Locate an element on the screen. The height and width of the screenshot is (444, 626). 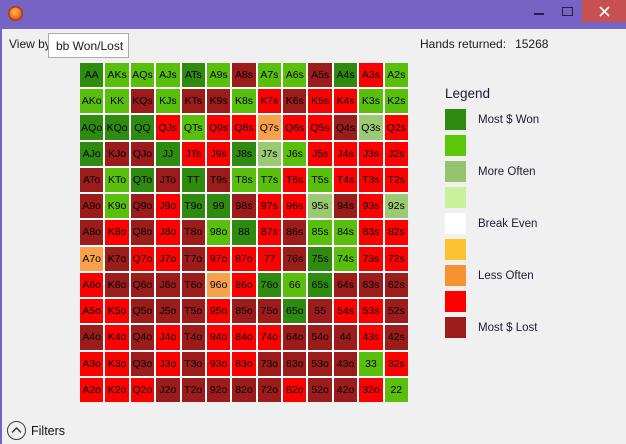
hand-cell-84s: 84s is located at coordinates (345, 232).